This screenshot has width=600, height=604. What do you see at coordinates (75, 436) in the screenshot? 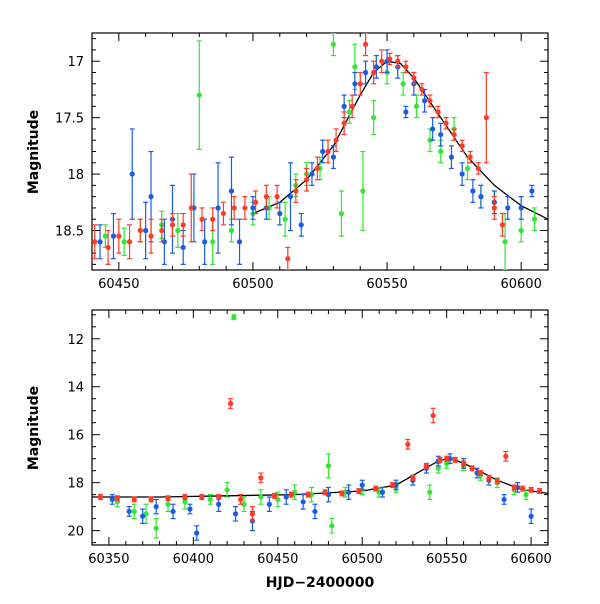
I see `bottom-y-tick-label: 16` at bounding box center [75, 436].